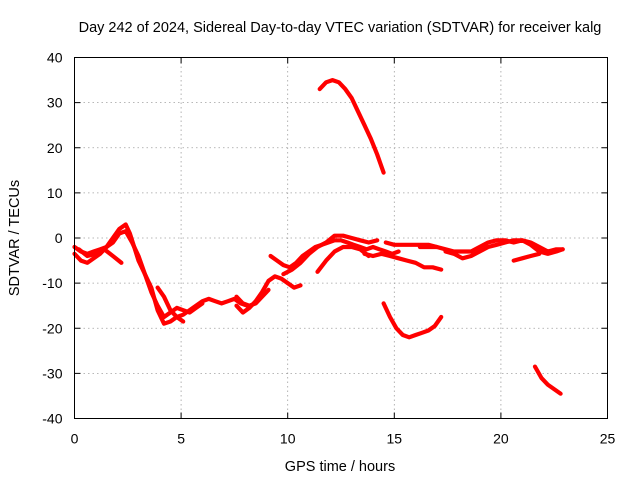 This screenshot has height=480, width=640. I want to click on y-tick-label: 10, so click(55, 193).